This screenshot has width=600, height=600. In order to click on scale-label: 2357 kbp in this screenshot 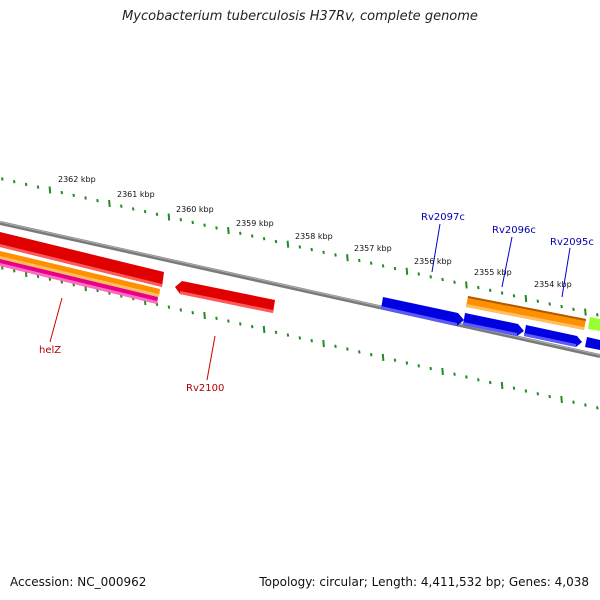, I will do `click(373, 248)`.